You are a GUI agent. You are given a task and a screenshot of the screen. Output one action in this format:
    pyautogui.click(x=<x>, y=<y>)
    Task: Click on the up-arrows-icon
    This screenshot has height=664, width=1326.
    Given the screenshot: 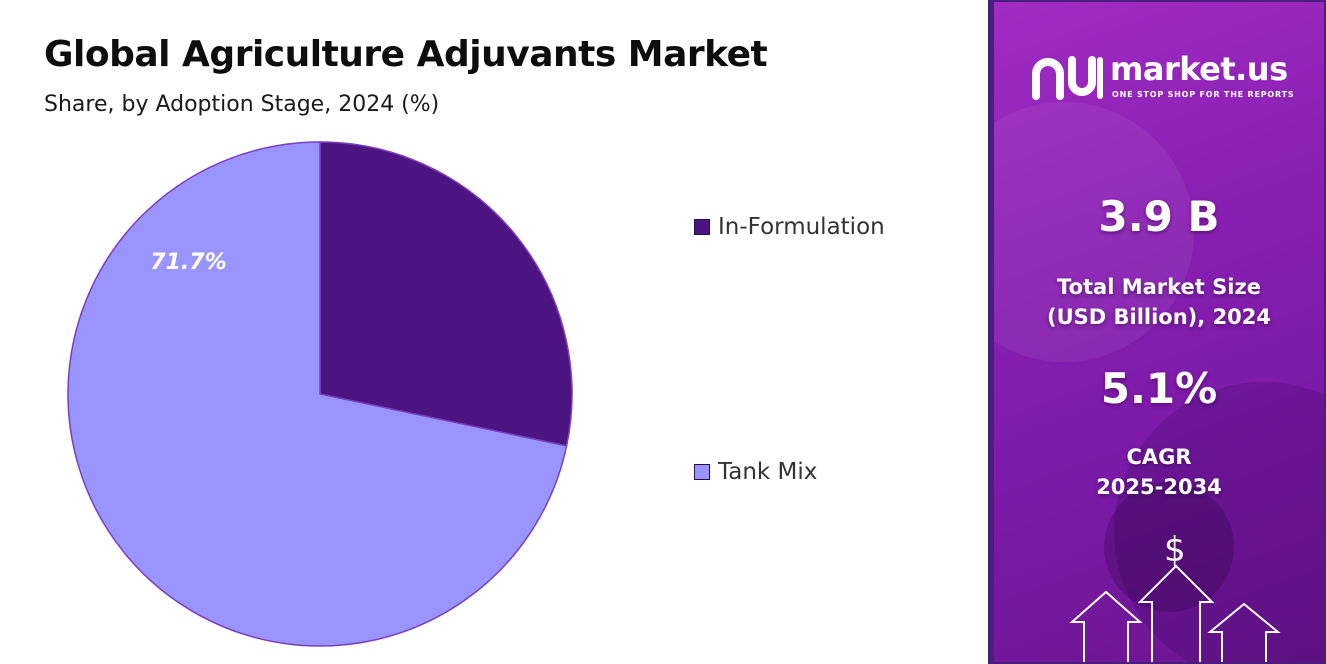 What is the action you would take?
    pyautogui.click(x=1175, y=613)
    